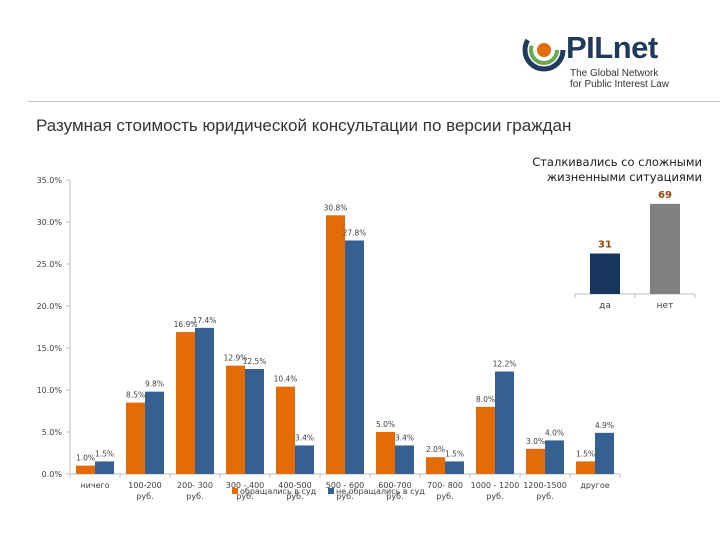 This screenshot has width=720, height=540. I want to click on inset-title: жизненными ситуациями, so click(624, 177).